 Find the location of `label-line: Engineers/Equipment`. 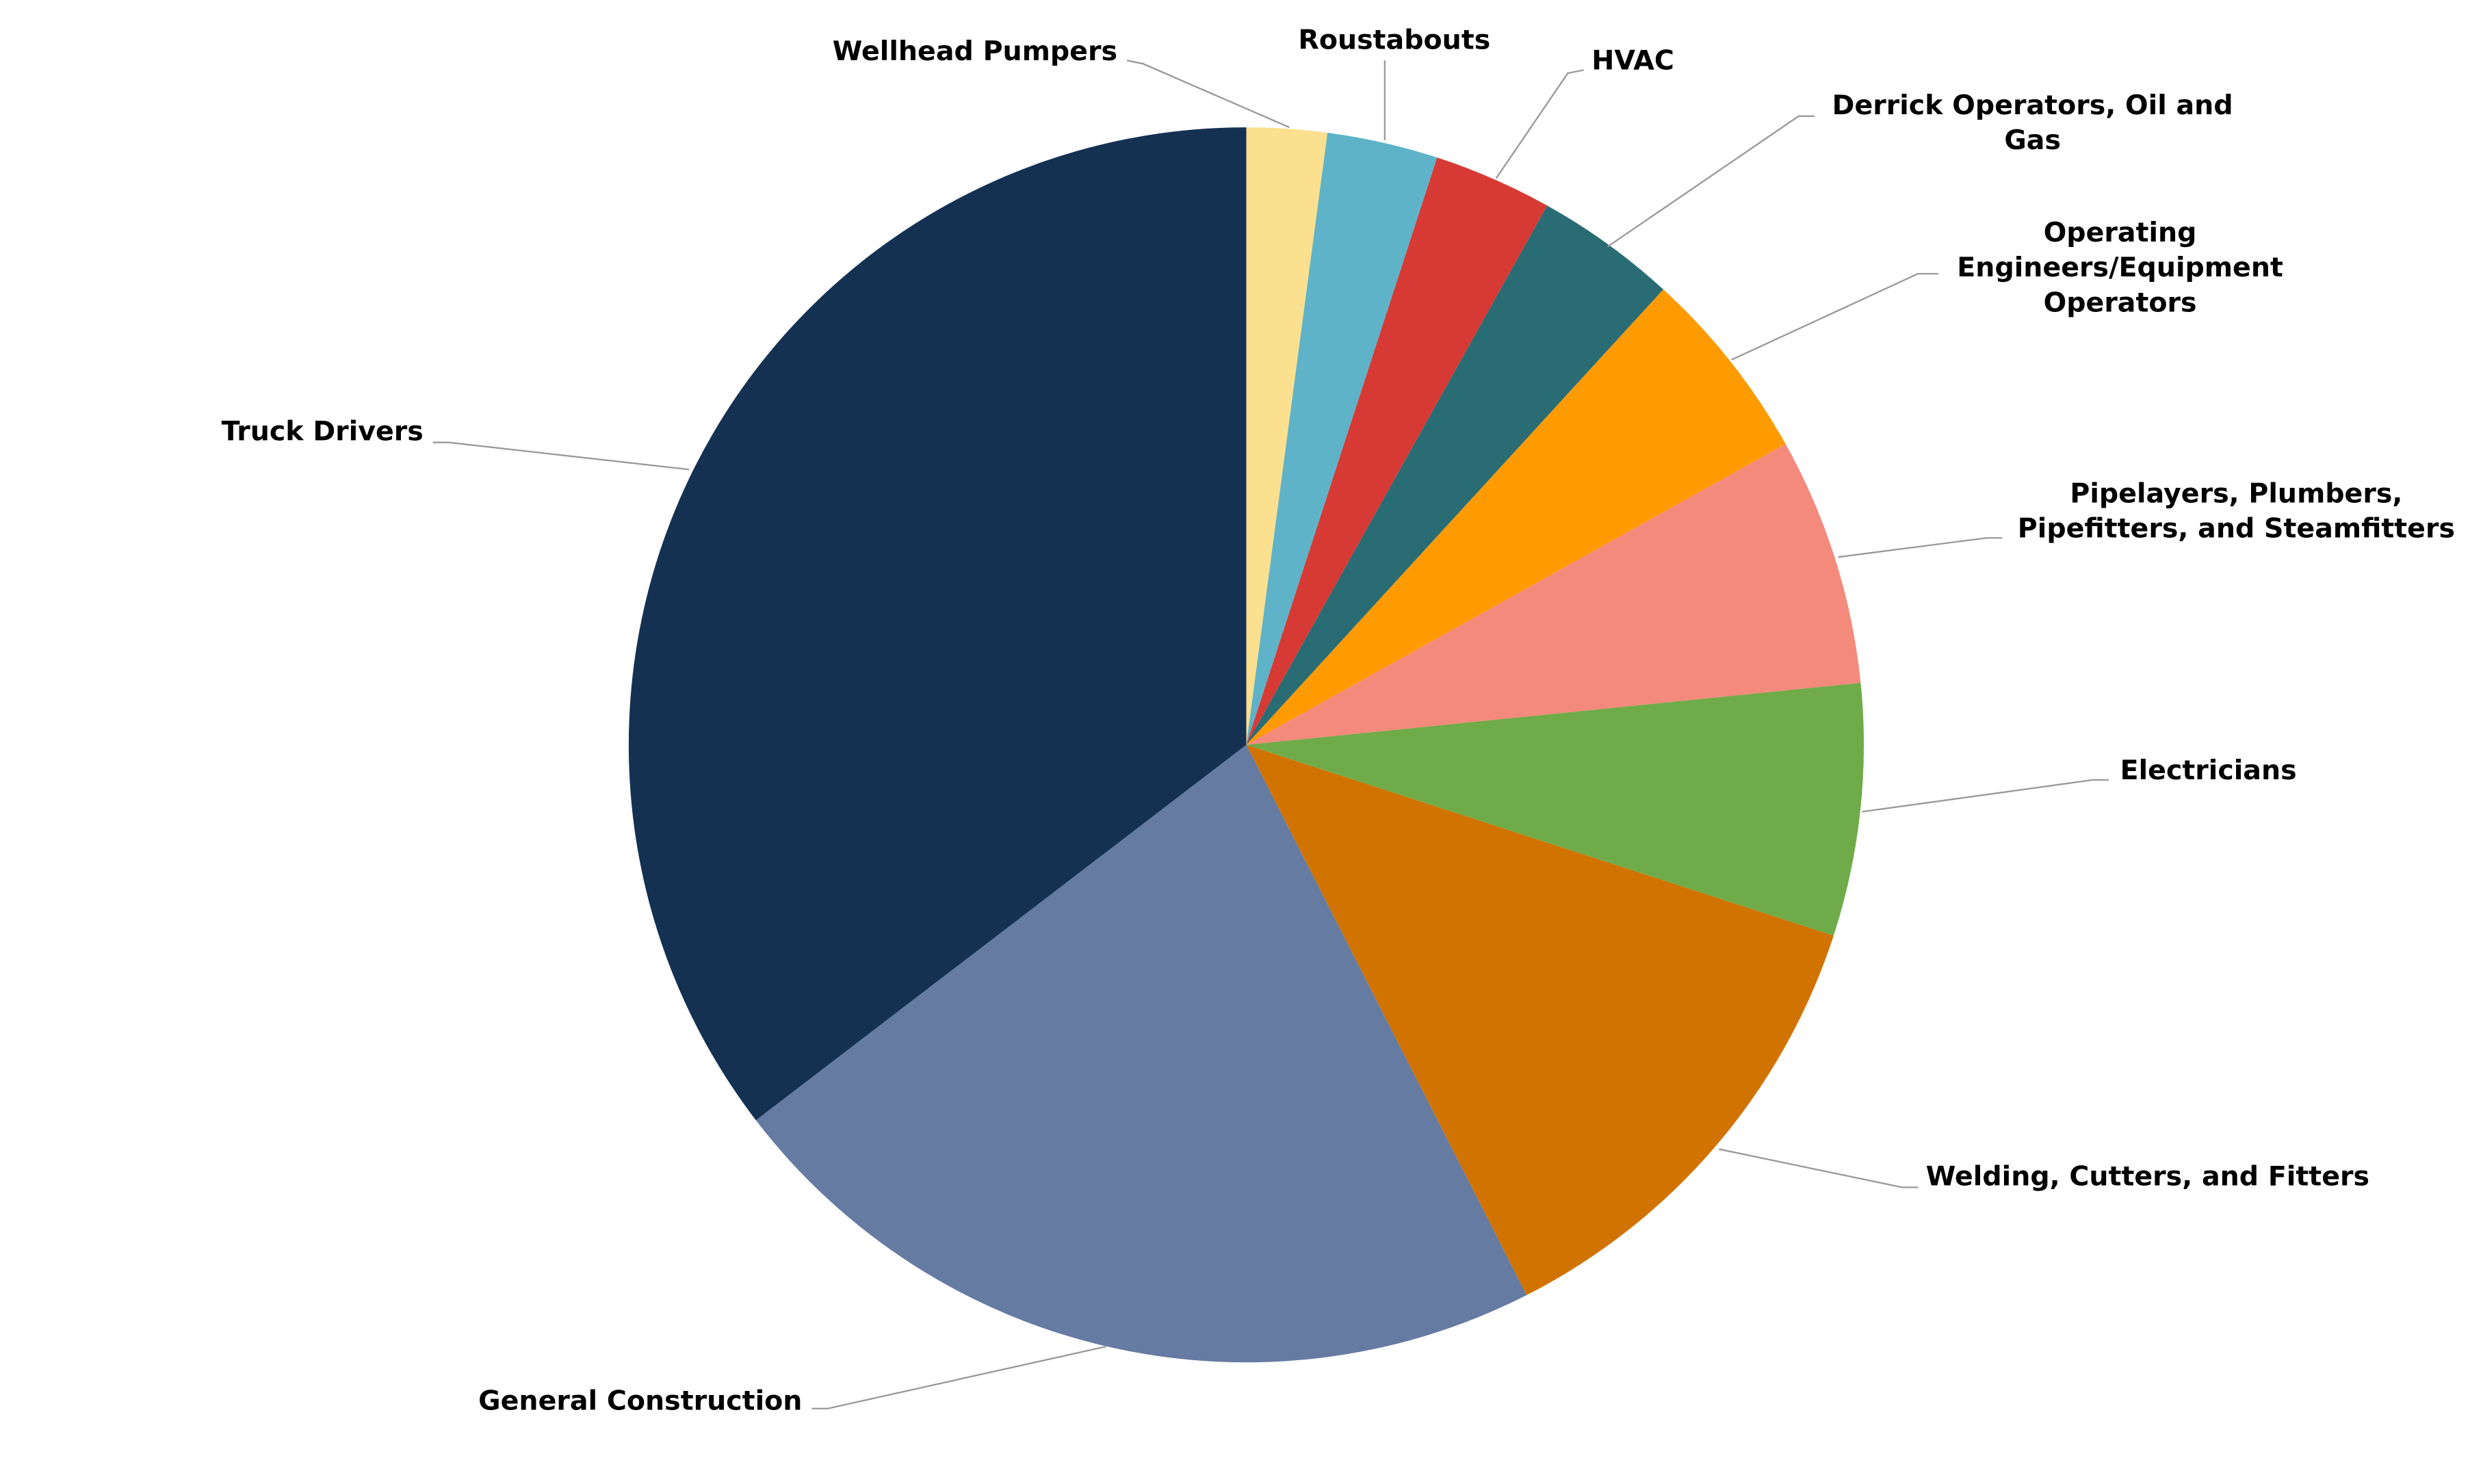

label-line: Engineers/Equipment is located at coordinates (2120, 267).